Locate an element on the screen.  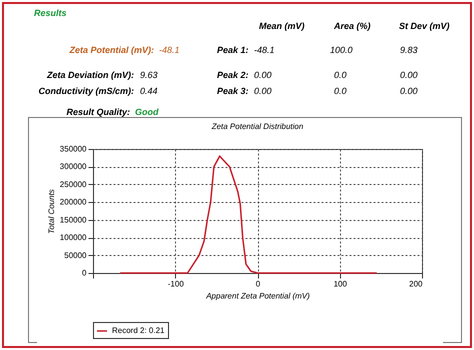
x-tick-label: 200 is located at coordinates (416, 284).